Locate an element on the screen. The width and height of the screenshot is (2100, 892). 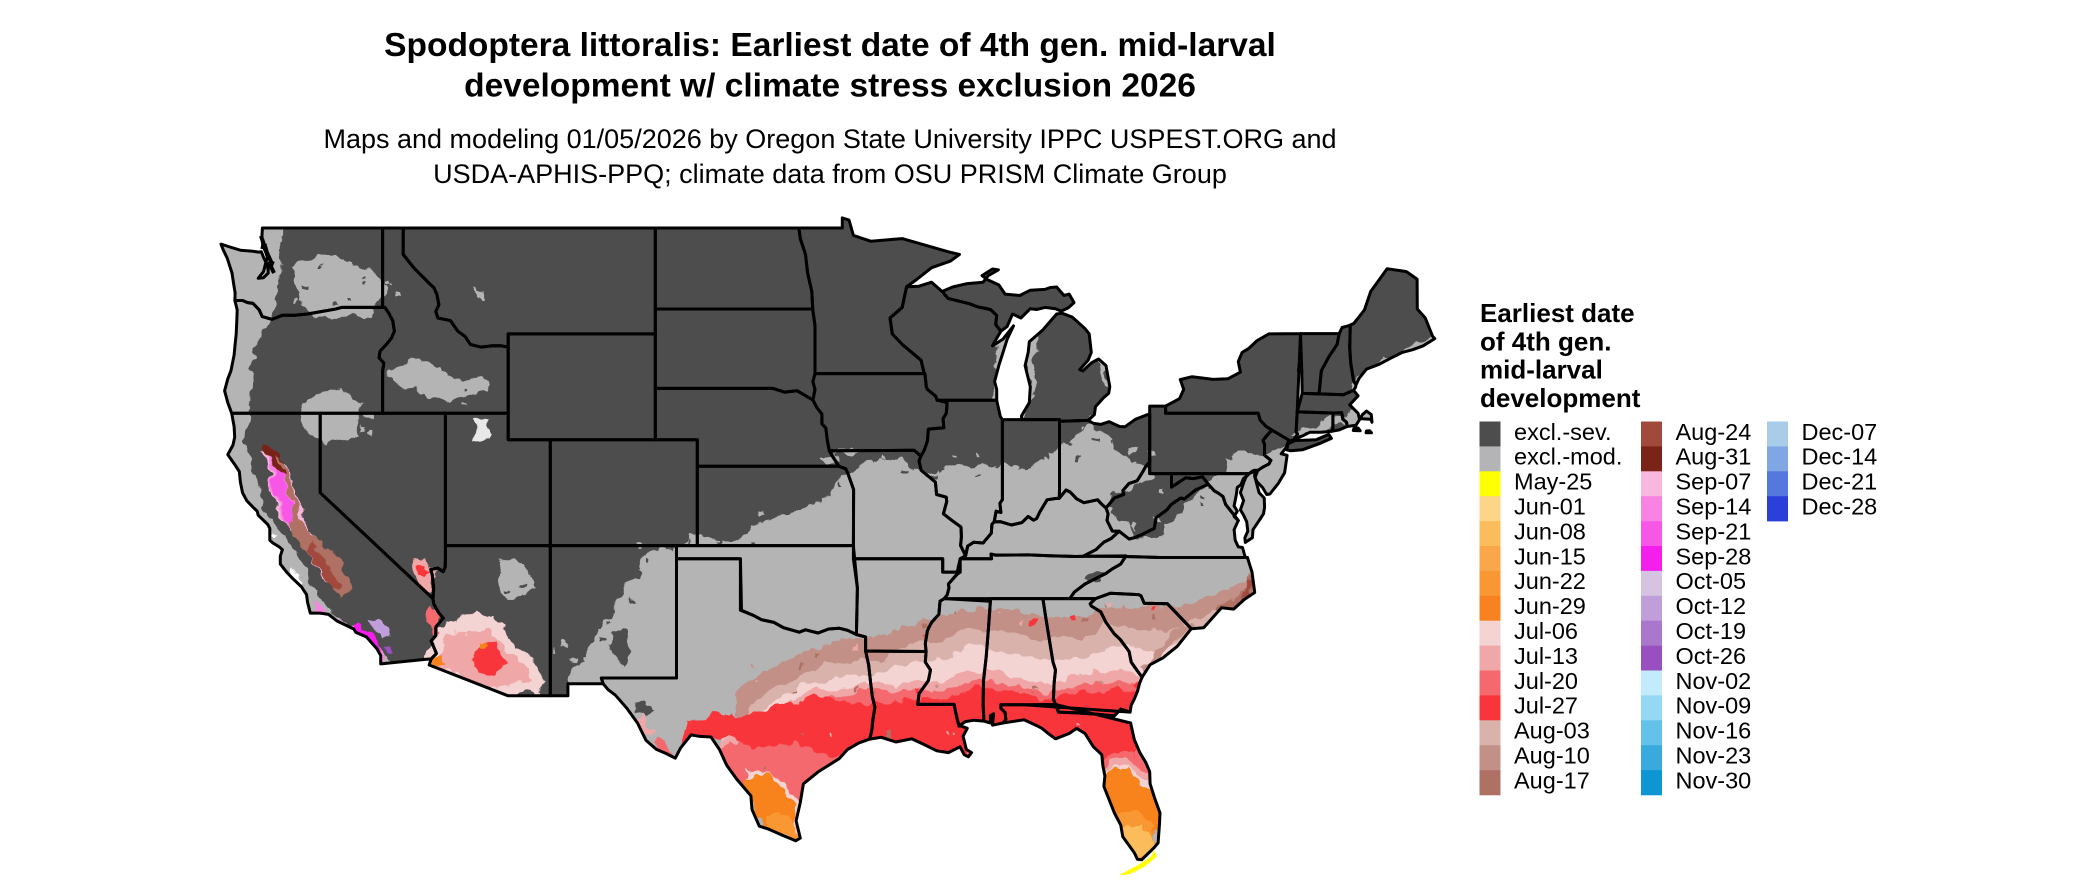
svg-text: Dec-28 is located at coordinates (1840, 507).